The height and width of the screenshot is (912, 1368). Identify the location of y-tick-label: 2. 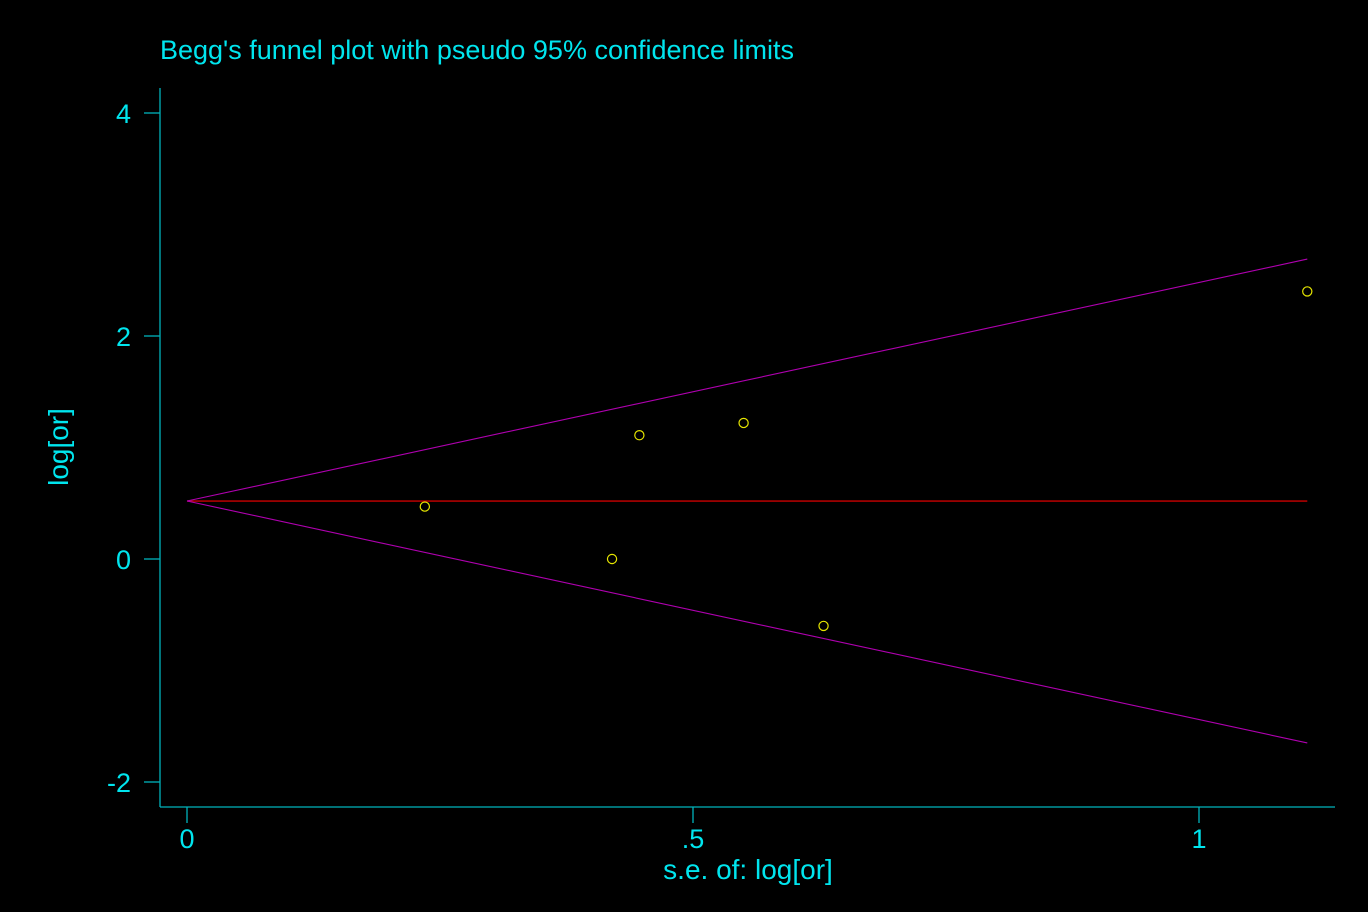
(123, 337).